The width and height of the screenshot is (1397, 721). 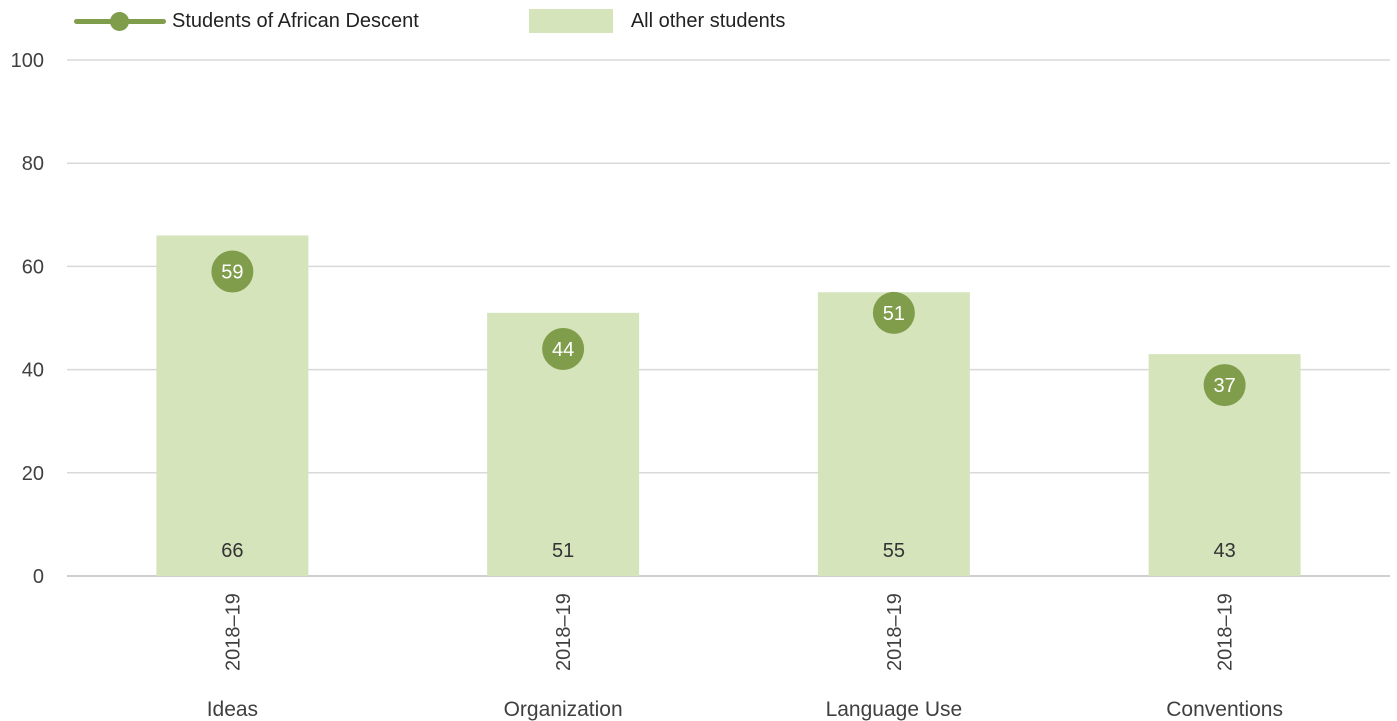 I want to click on y-tick-label: 40, so click(x=33, y=371).